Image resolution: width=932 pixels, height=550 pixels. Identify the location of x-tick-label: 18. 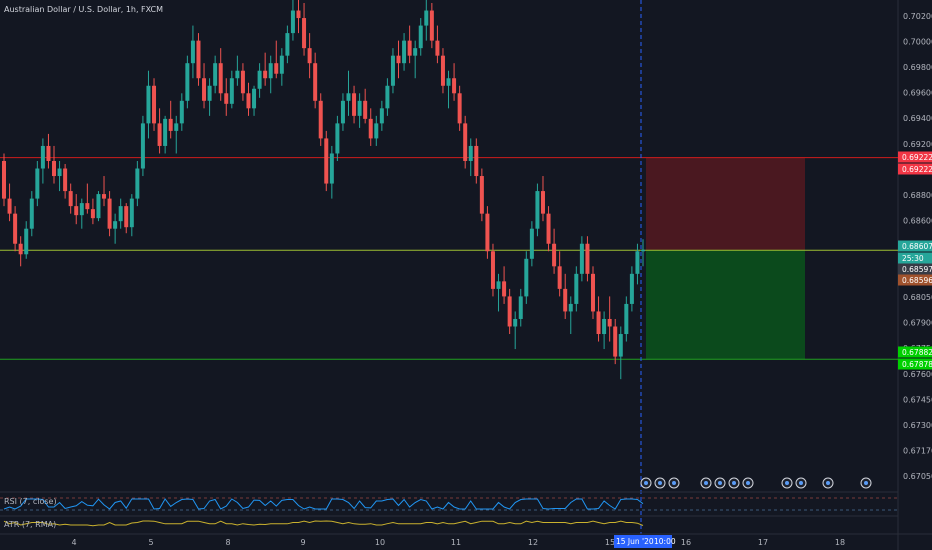
(840, 542).